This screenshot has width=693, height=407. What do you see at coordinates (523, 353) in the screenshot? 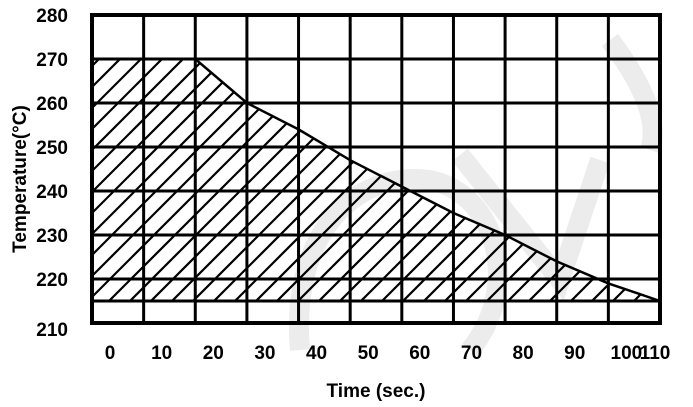
I see `x-tick-label: 80` at bounding box center [523, 353].